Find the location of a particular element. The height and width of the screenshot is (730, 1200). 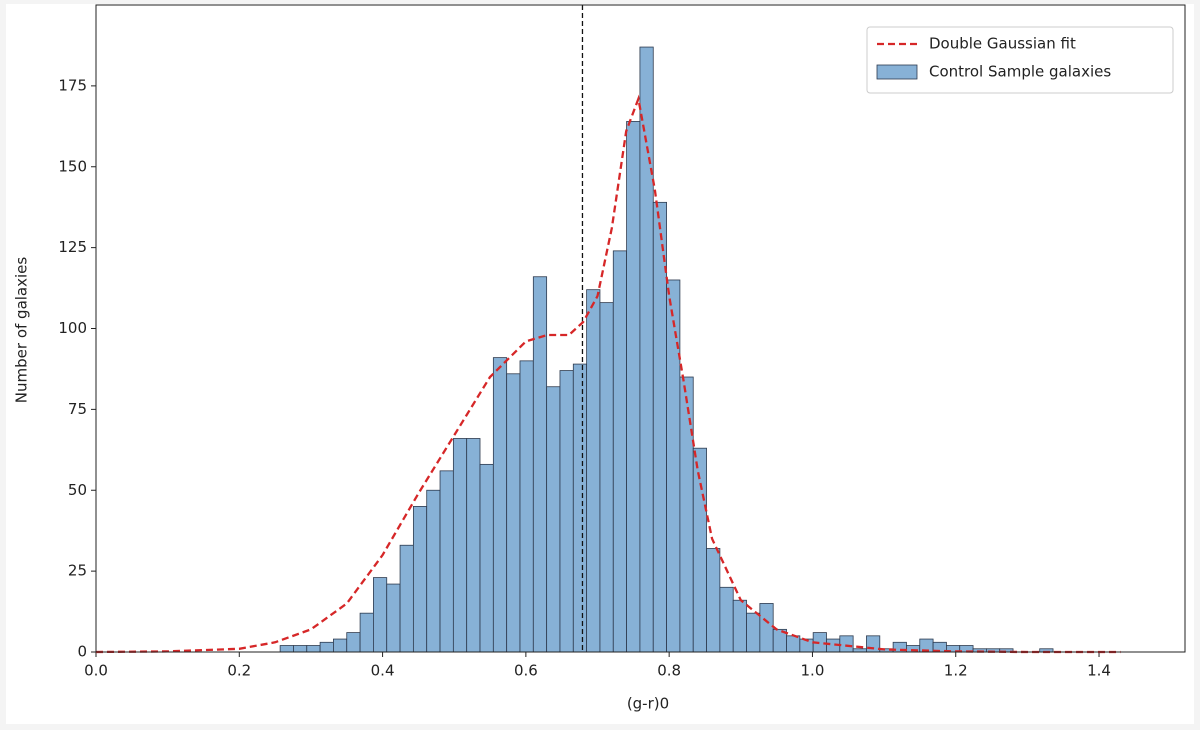

x-tick-label: 0.0 is located at coordinates (96, 671).